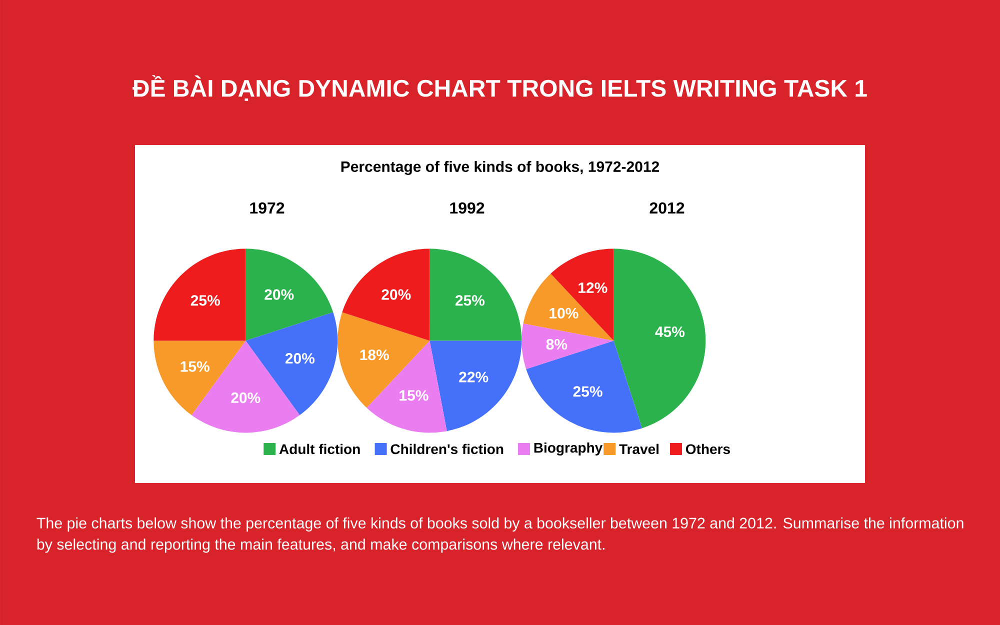 This screenshot has width=1000, height=625. I want to click on chart-title: 1992, so click(467, 208).